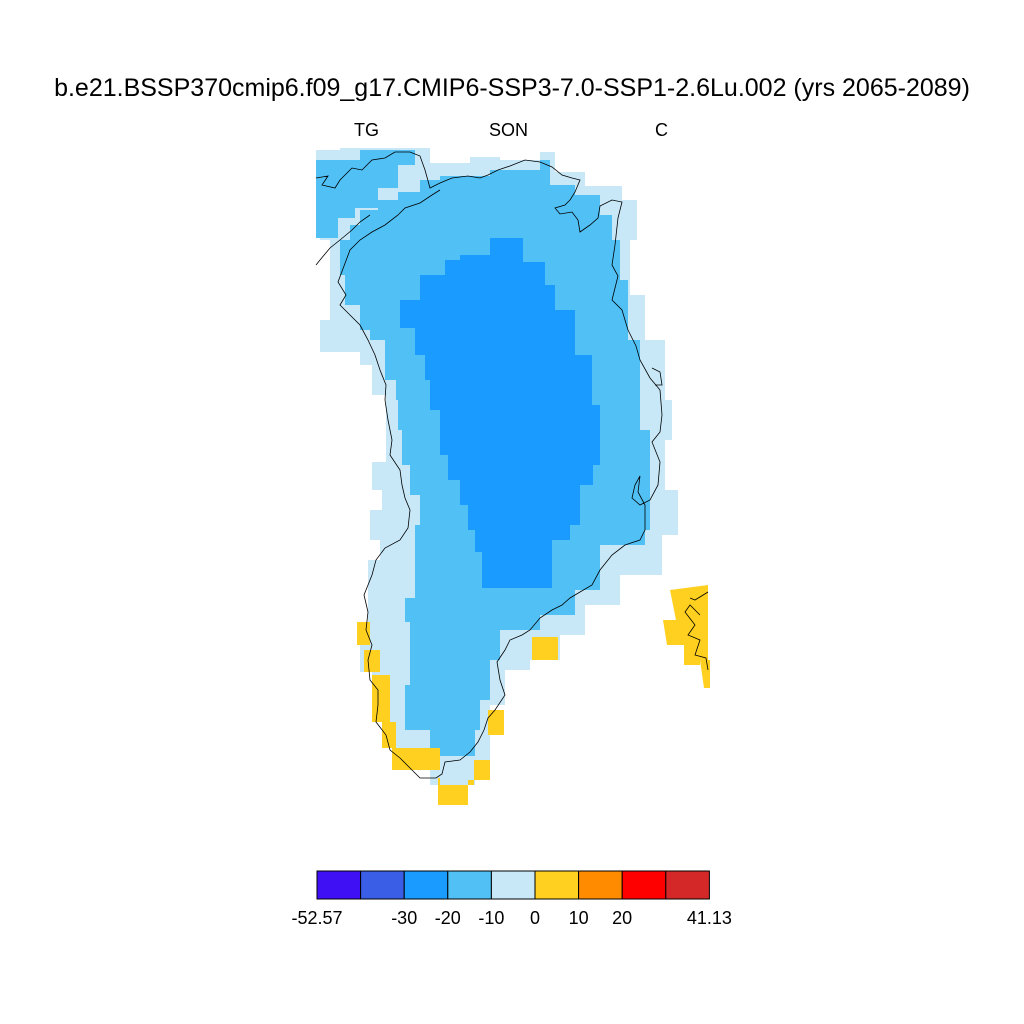 Image resolution: width=1024 pixels, height=1024 pixels. I want to click on positive-anomaly-patches, so click(533, 695).